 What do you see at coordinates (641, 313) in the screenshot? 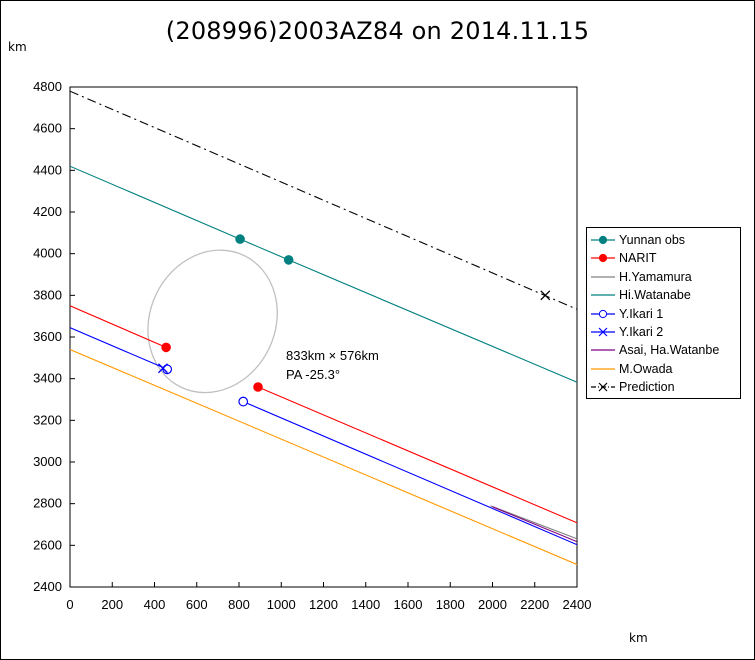
I see `legend-label: Y.Ikari 1` at bounding box center [641, 313].